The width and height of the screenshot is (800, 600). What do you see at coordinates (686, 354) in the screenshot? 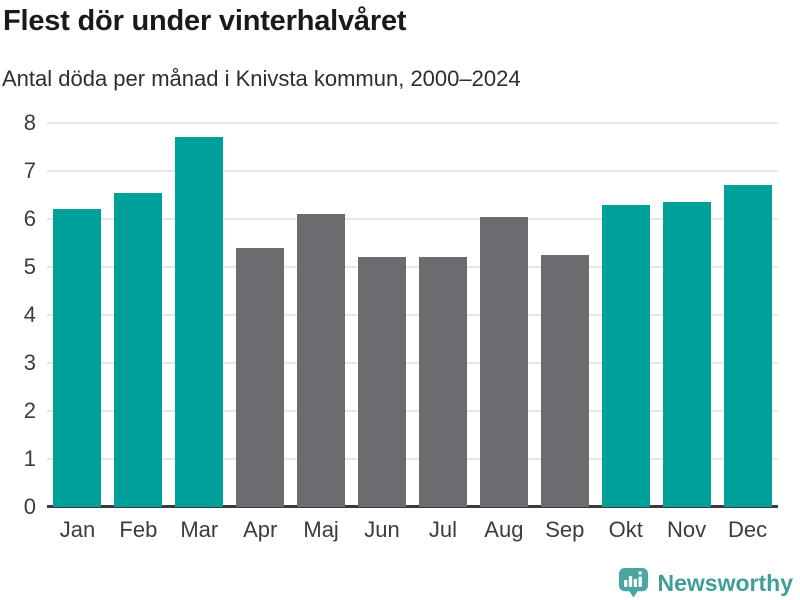
I see `bar-nov` at bounding box center [686, 354].